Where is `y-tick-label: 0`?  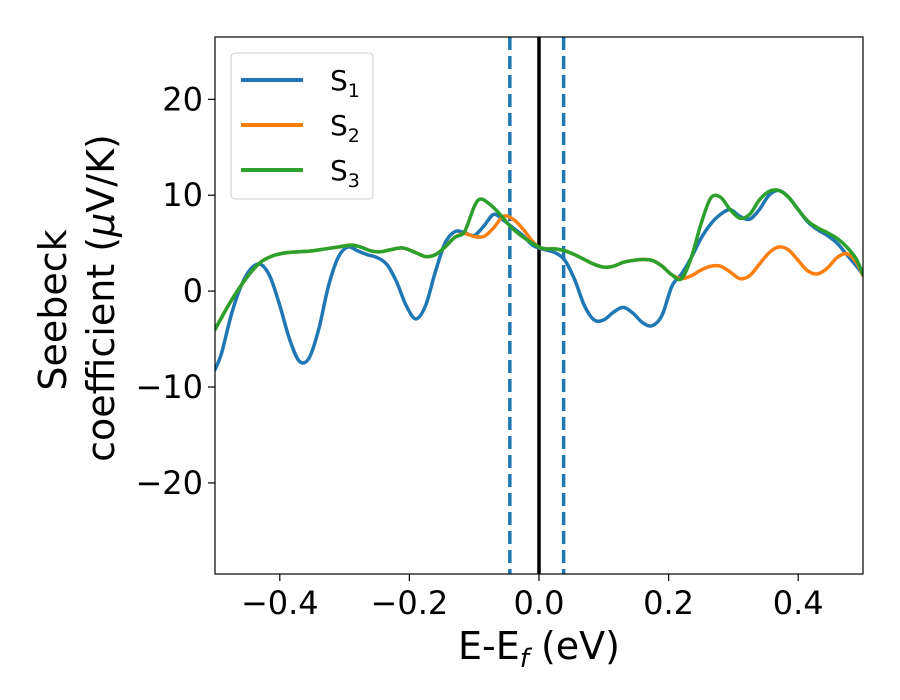 y-tick-label: 0 is located at coordinates (193, 291).